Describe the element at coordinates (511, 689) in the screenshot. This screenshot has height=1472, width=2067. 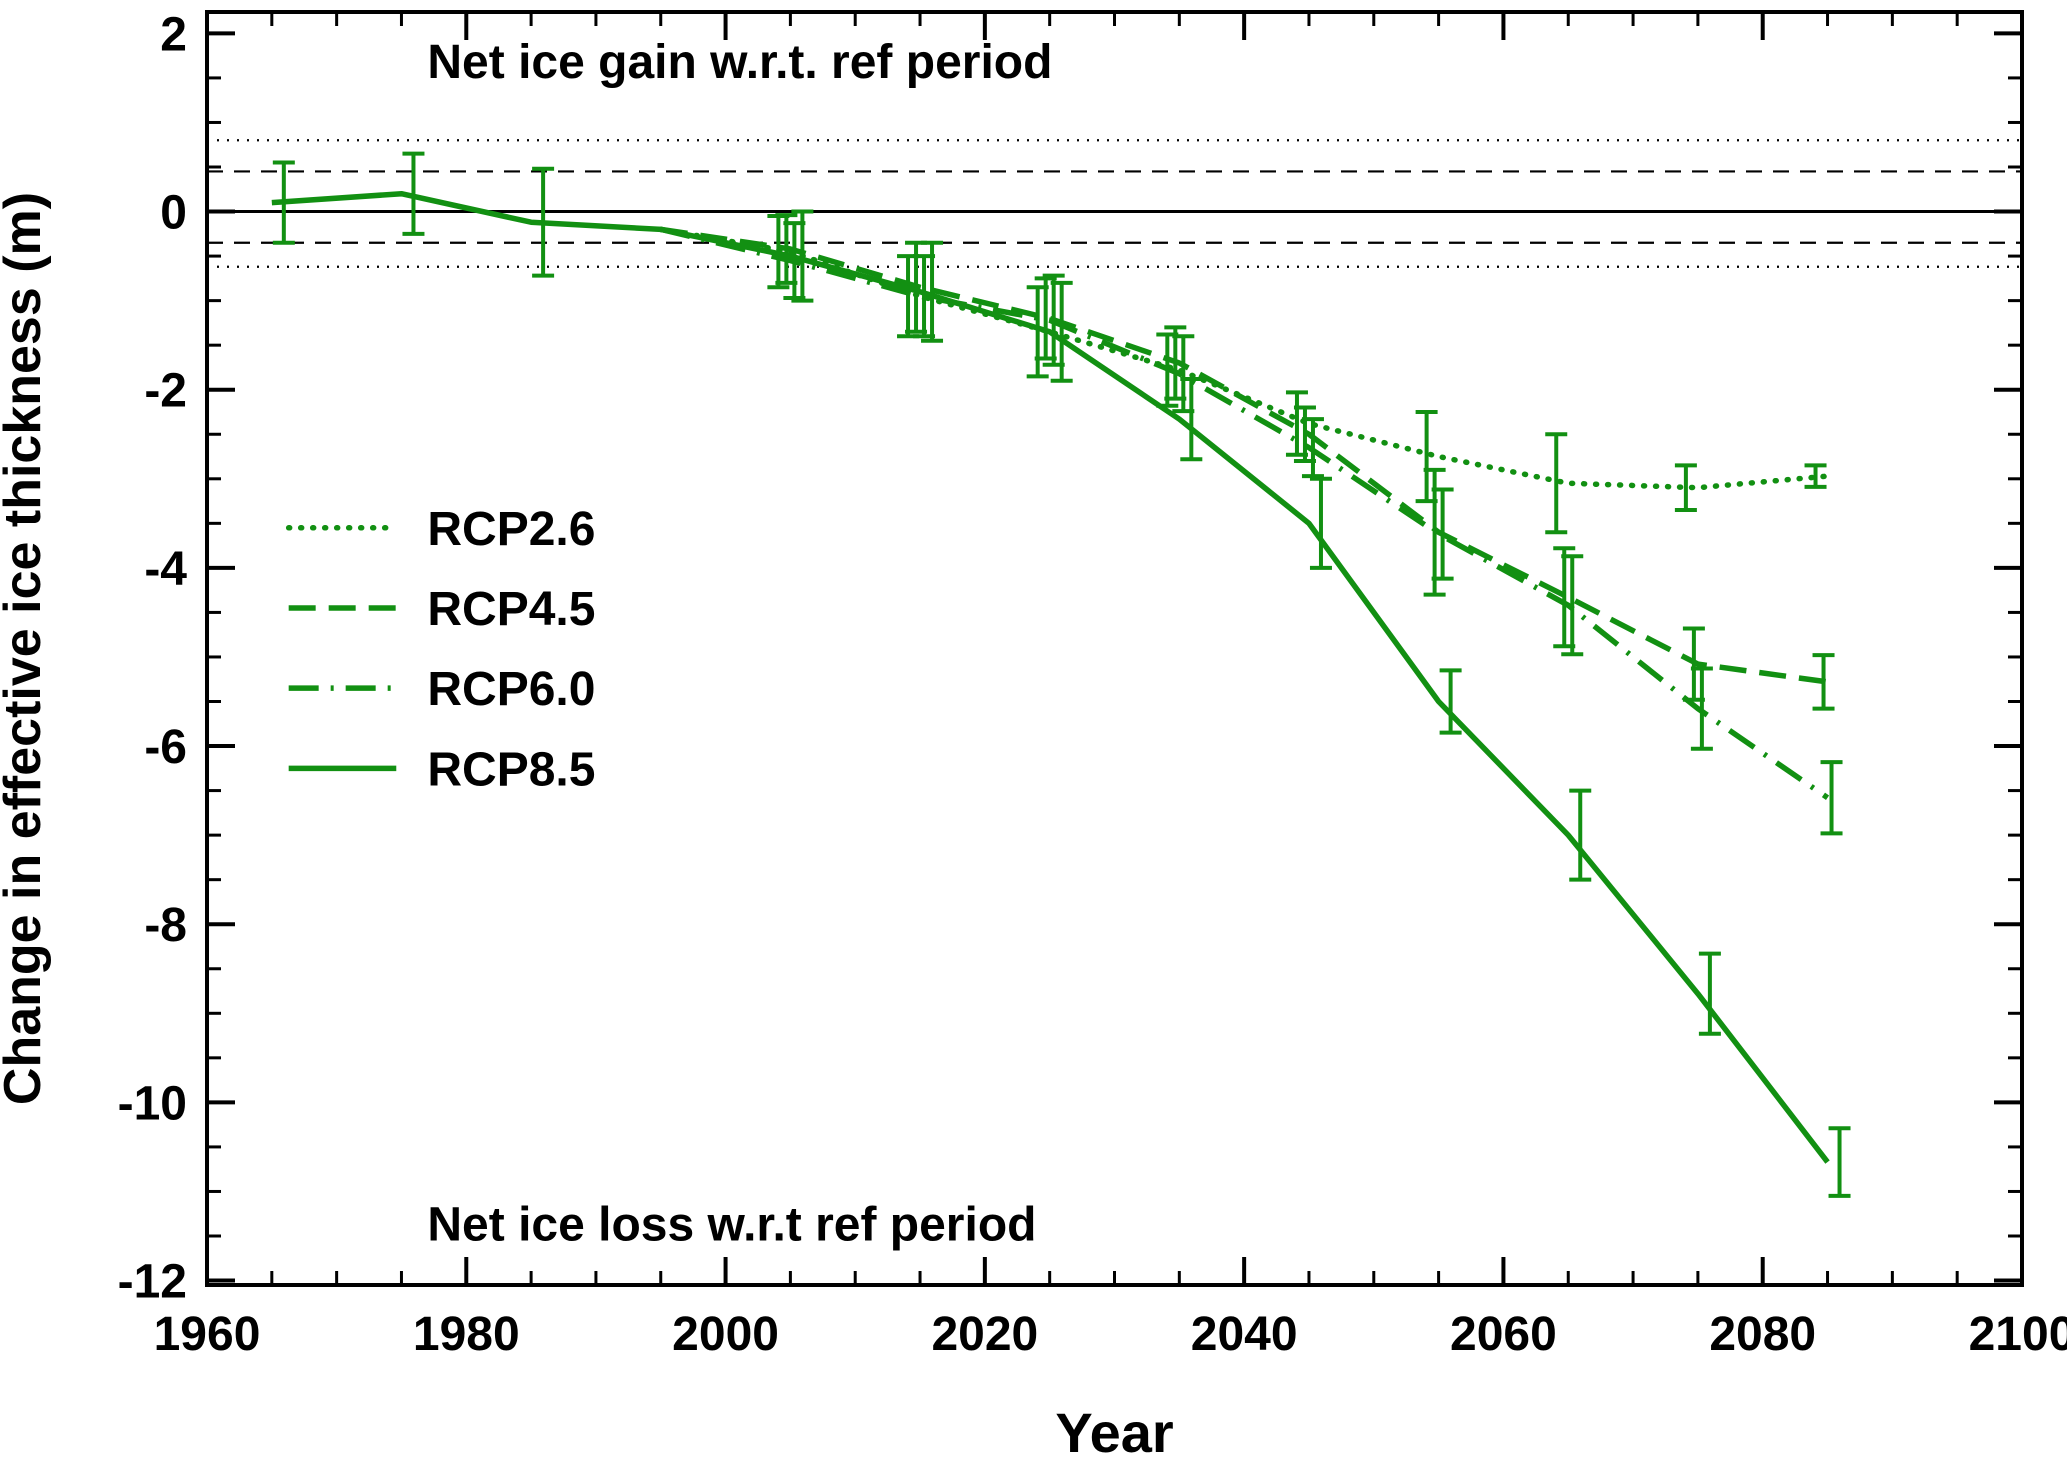
I see `legend-label-RCP6.0: RCP6.0` at that location.